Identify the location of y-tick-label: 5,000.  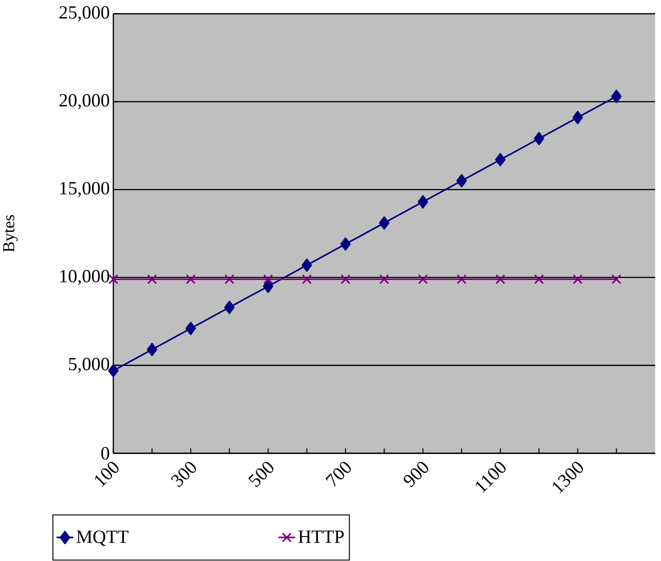
(89, 366).